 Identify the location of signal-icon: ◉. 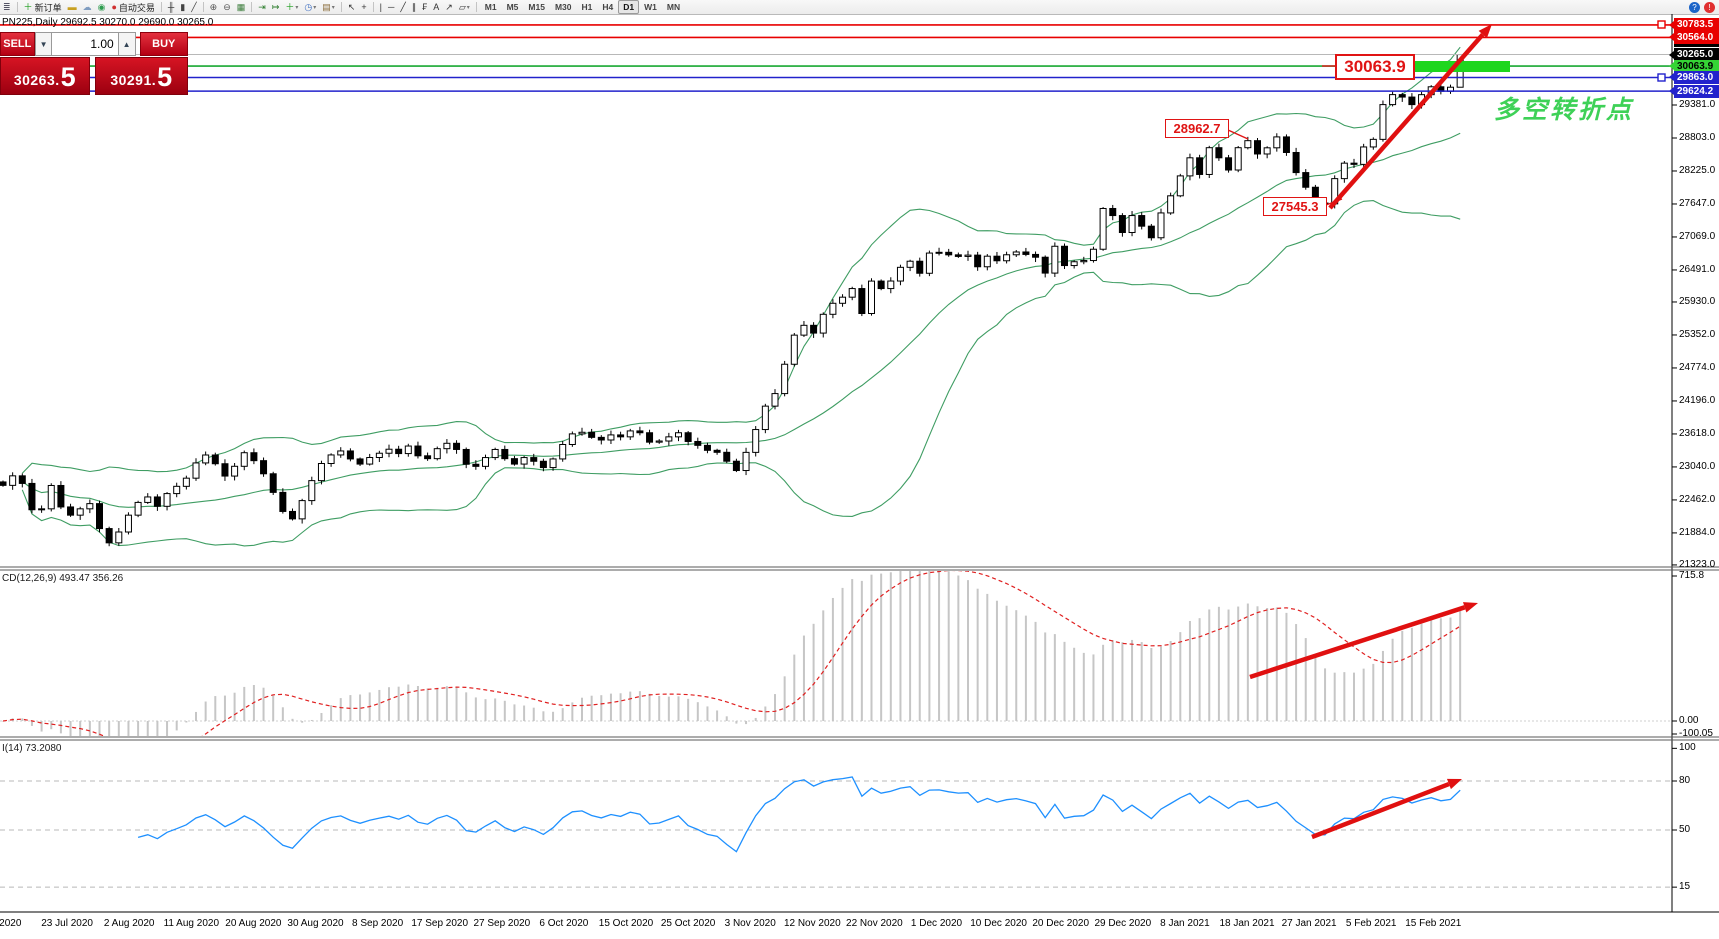
(102, 7).